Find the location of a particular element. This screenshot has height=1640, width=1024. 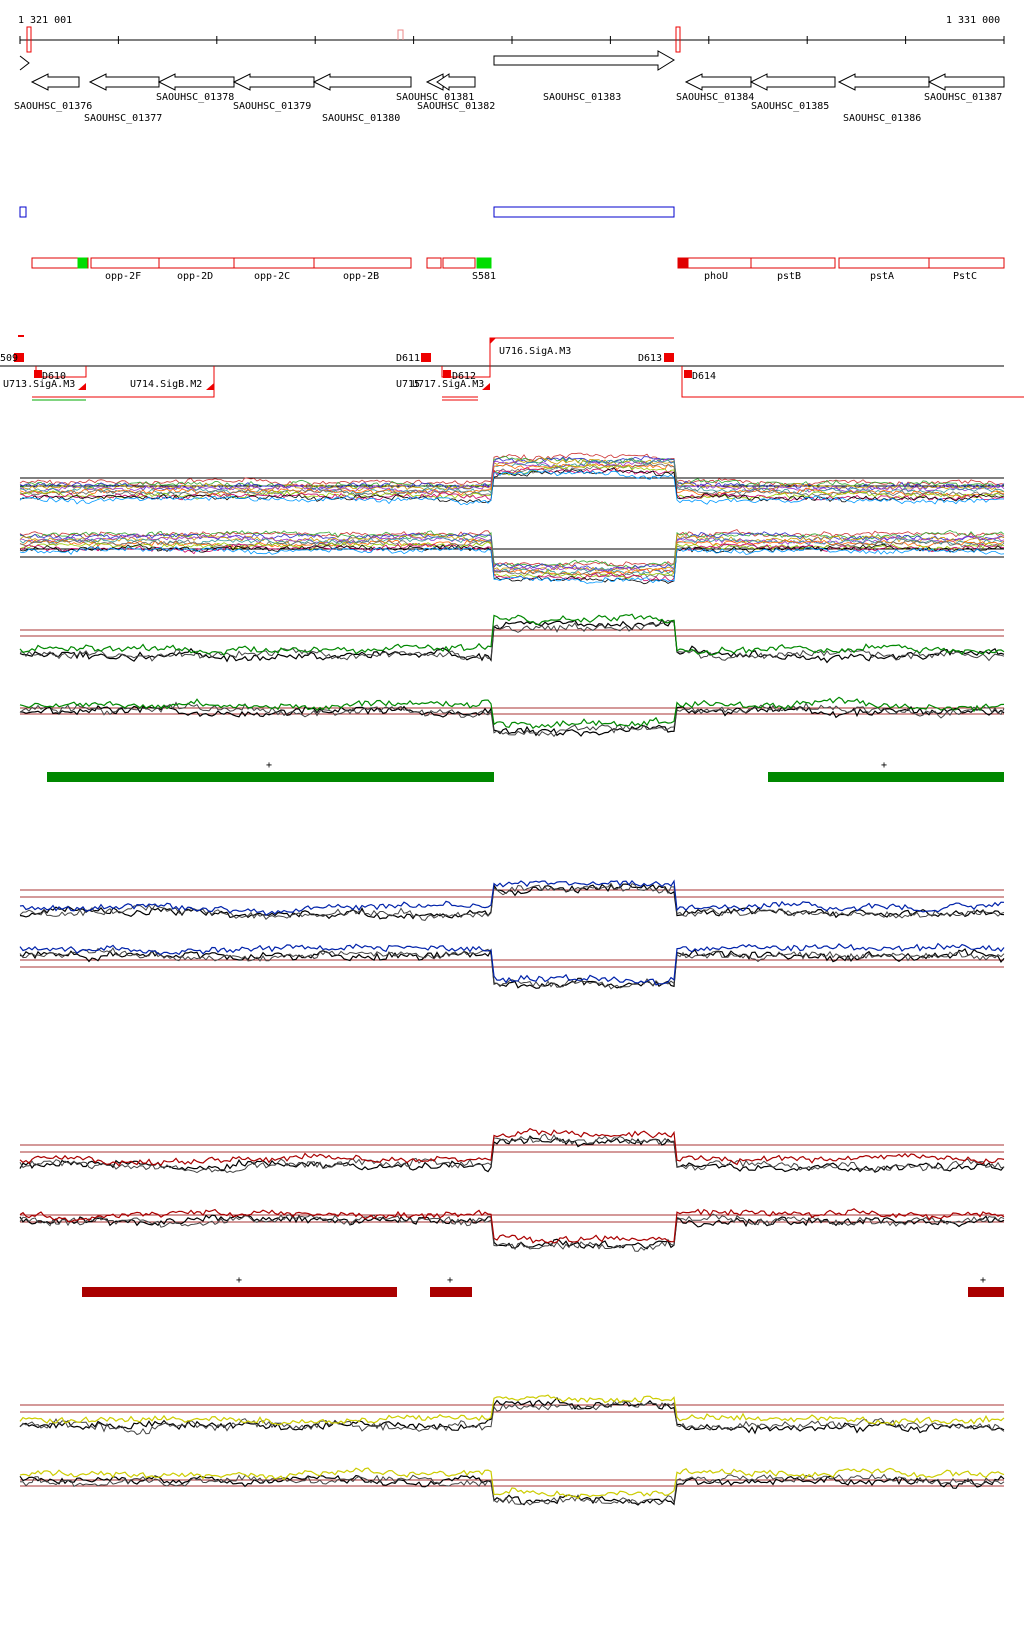

ruler-peak-mark is located at coordinates (400, 34).